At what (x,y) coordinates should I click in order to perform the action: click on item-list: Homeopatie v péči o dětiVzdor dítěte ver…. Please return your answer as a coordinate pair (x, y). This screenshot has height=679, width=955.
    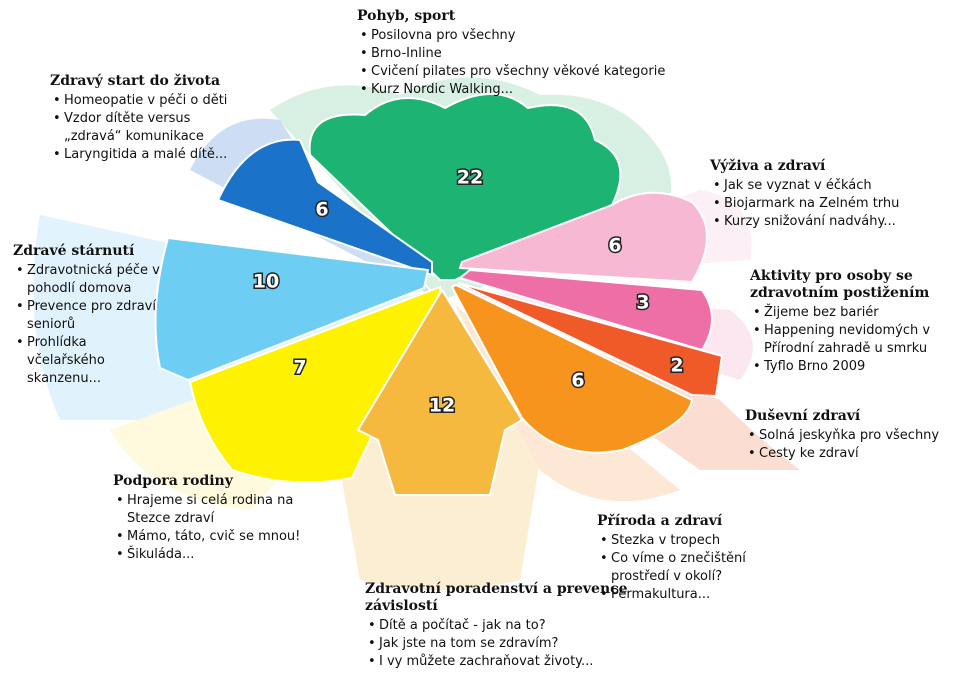
    Looking at the image, I should click on (150, 128).